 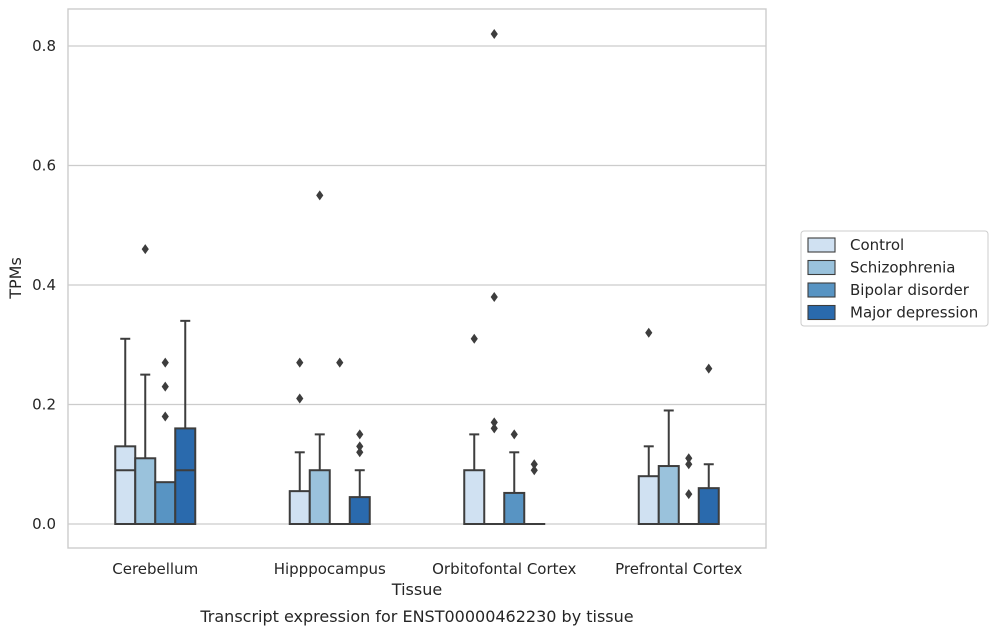 I want to click on y-tick-label: 0.8, so click(x=44, y=46).